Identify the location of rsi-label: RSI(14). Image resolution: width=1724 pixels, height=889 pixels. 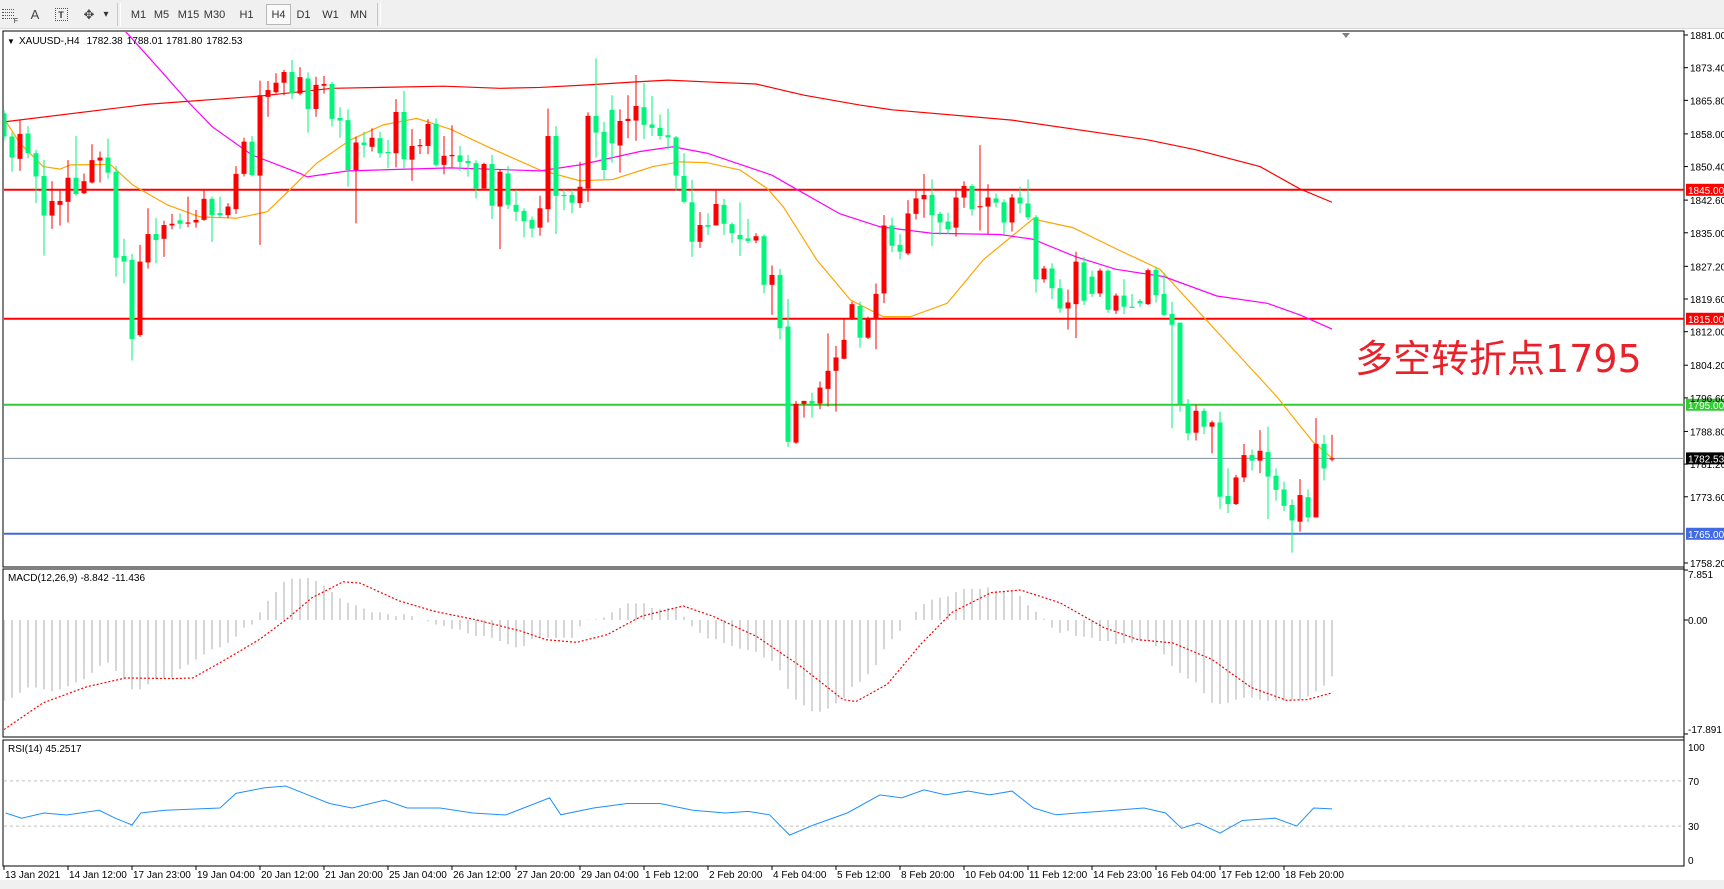
(25, 749).